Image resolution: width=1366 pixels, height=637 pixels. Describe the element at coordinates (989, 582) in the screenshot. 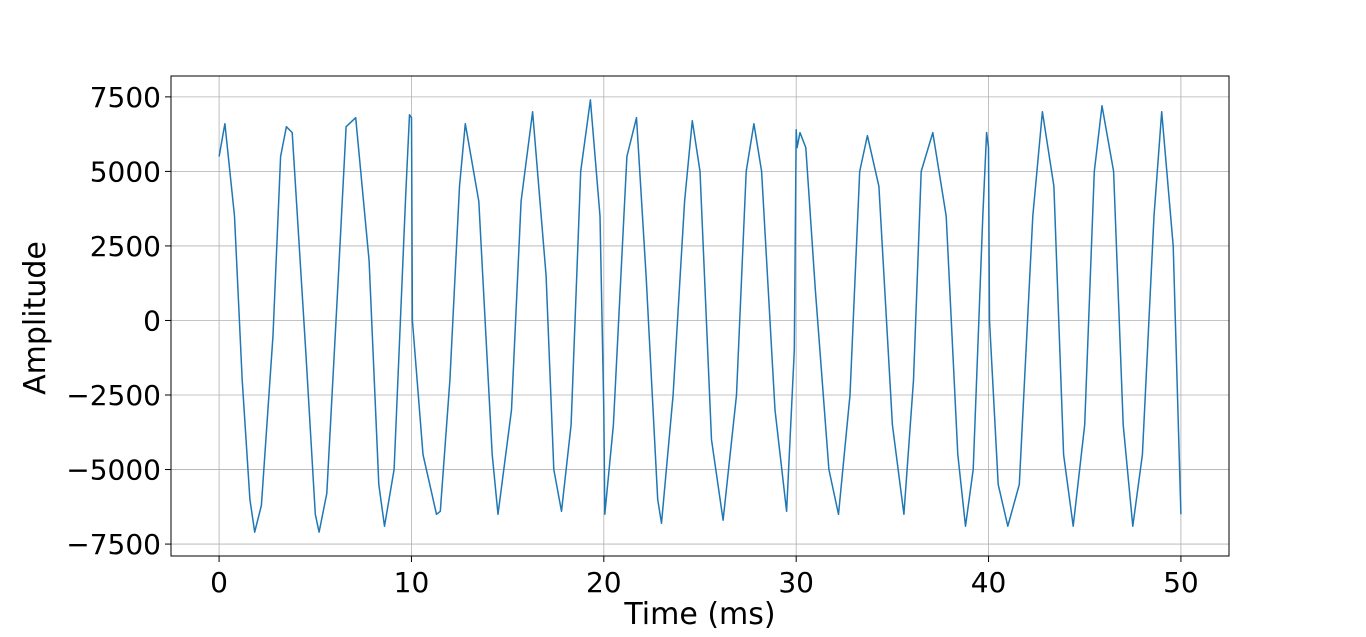

I see `x-tick-label: 40` at that location.